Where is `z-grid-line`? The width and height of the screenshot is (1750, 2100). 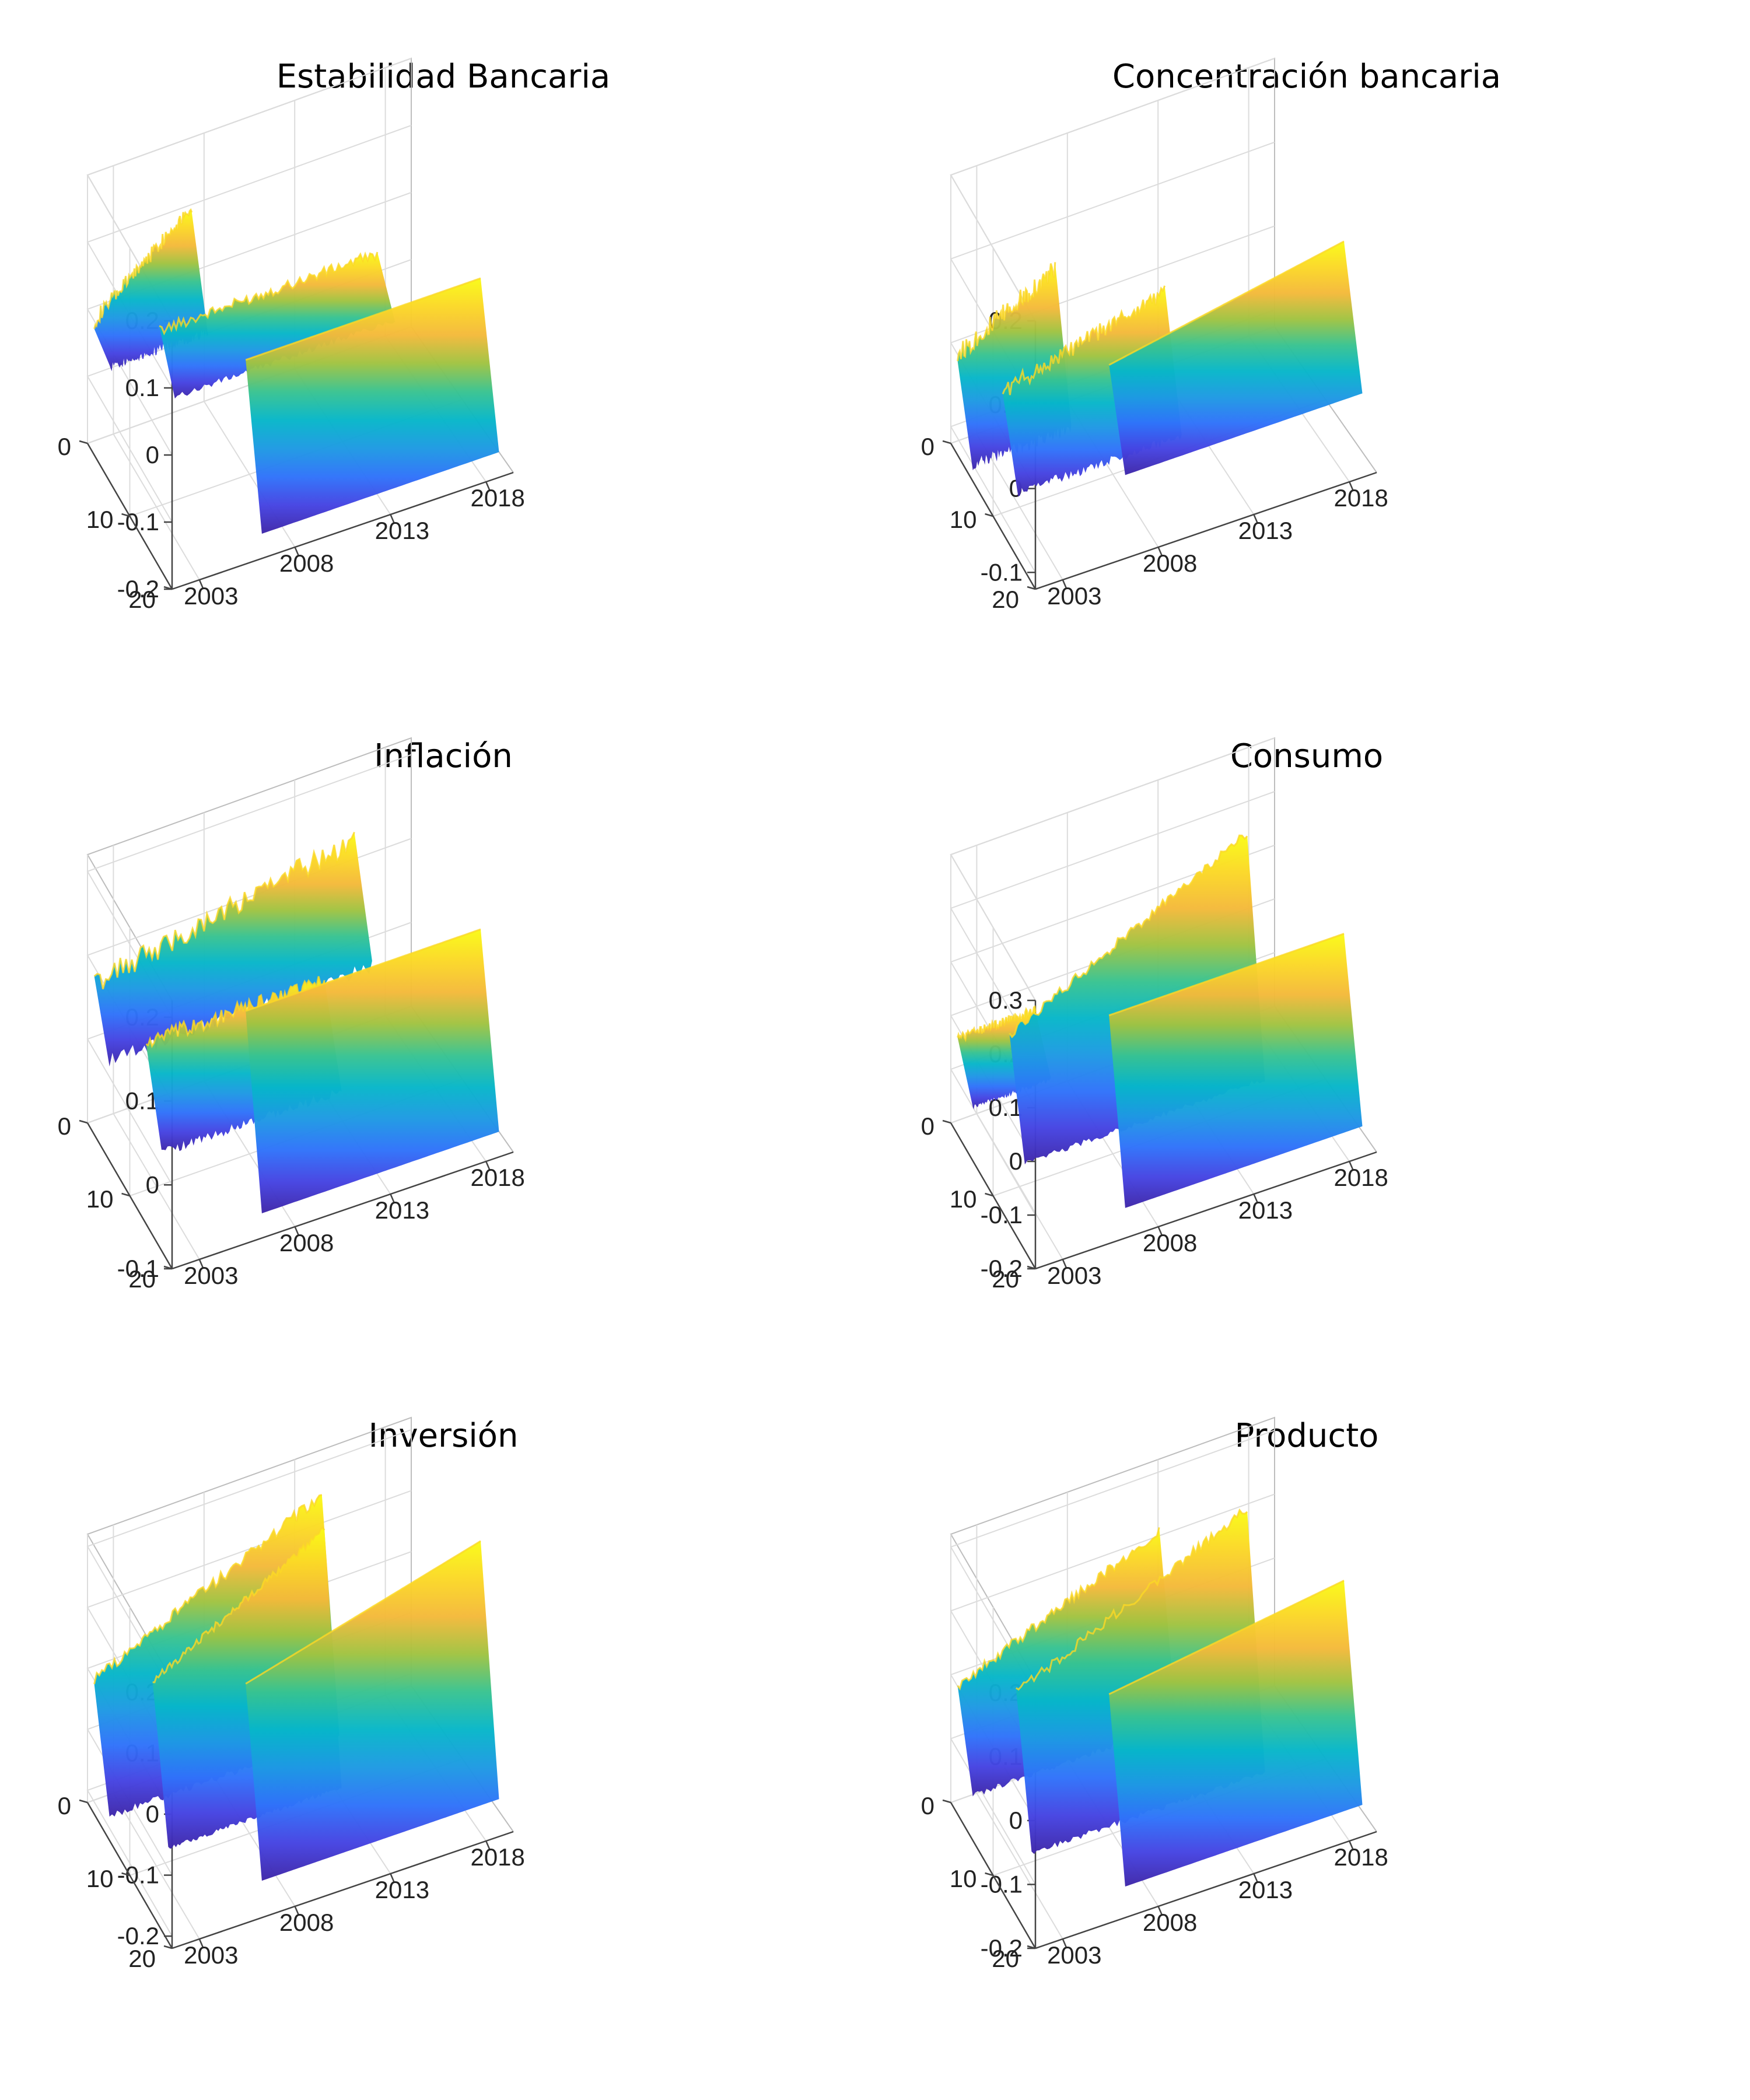 z-grid-line is located at coordinates (1112, 189).